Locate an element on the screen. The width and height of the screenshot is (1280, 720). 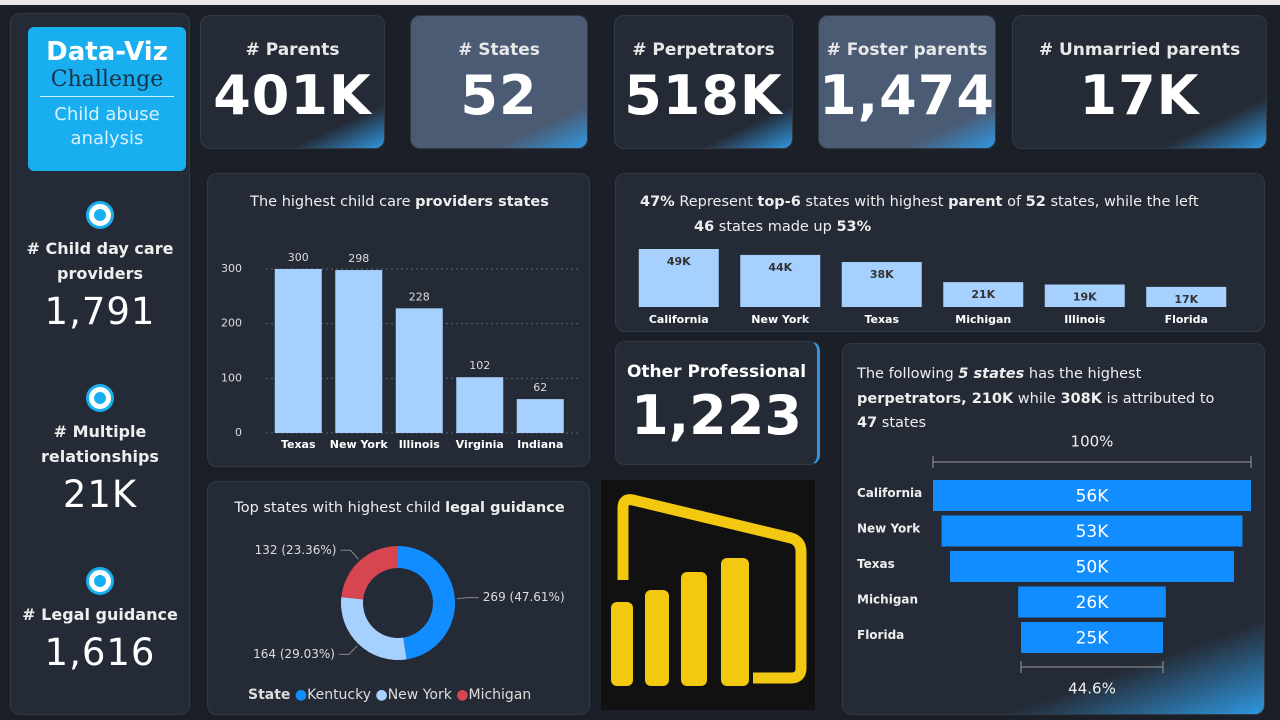
data-label: 62 is located at coordinates (540, 387).